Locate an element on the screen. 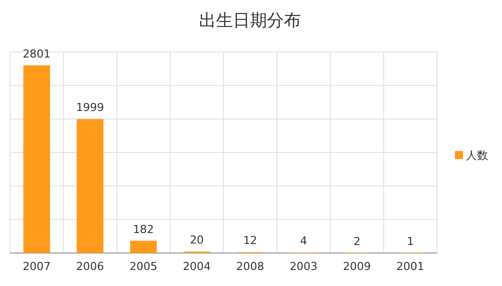  data-label: 2801 is located at coordinates (36, 53).